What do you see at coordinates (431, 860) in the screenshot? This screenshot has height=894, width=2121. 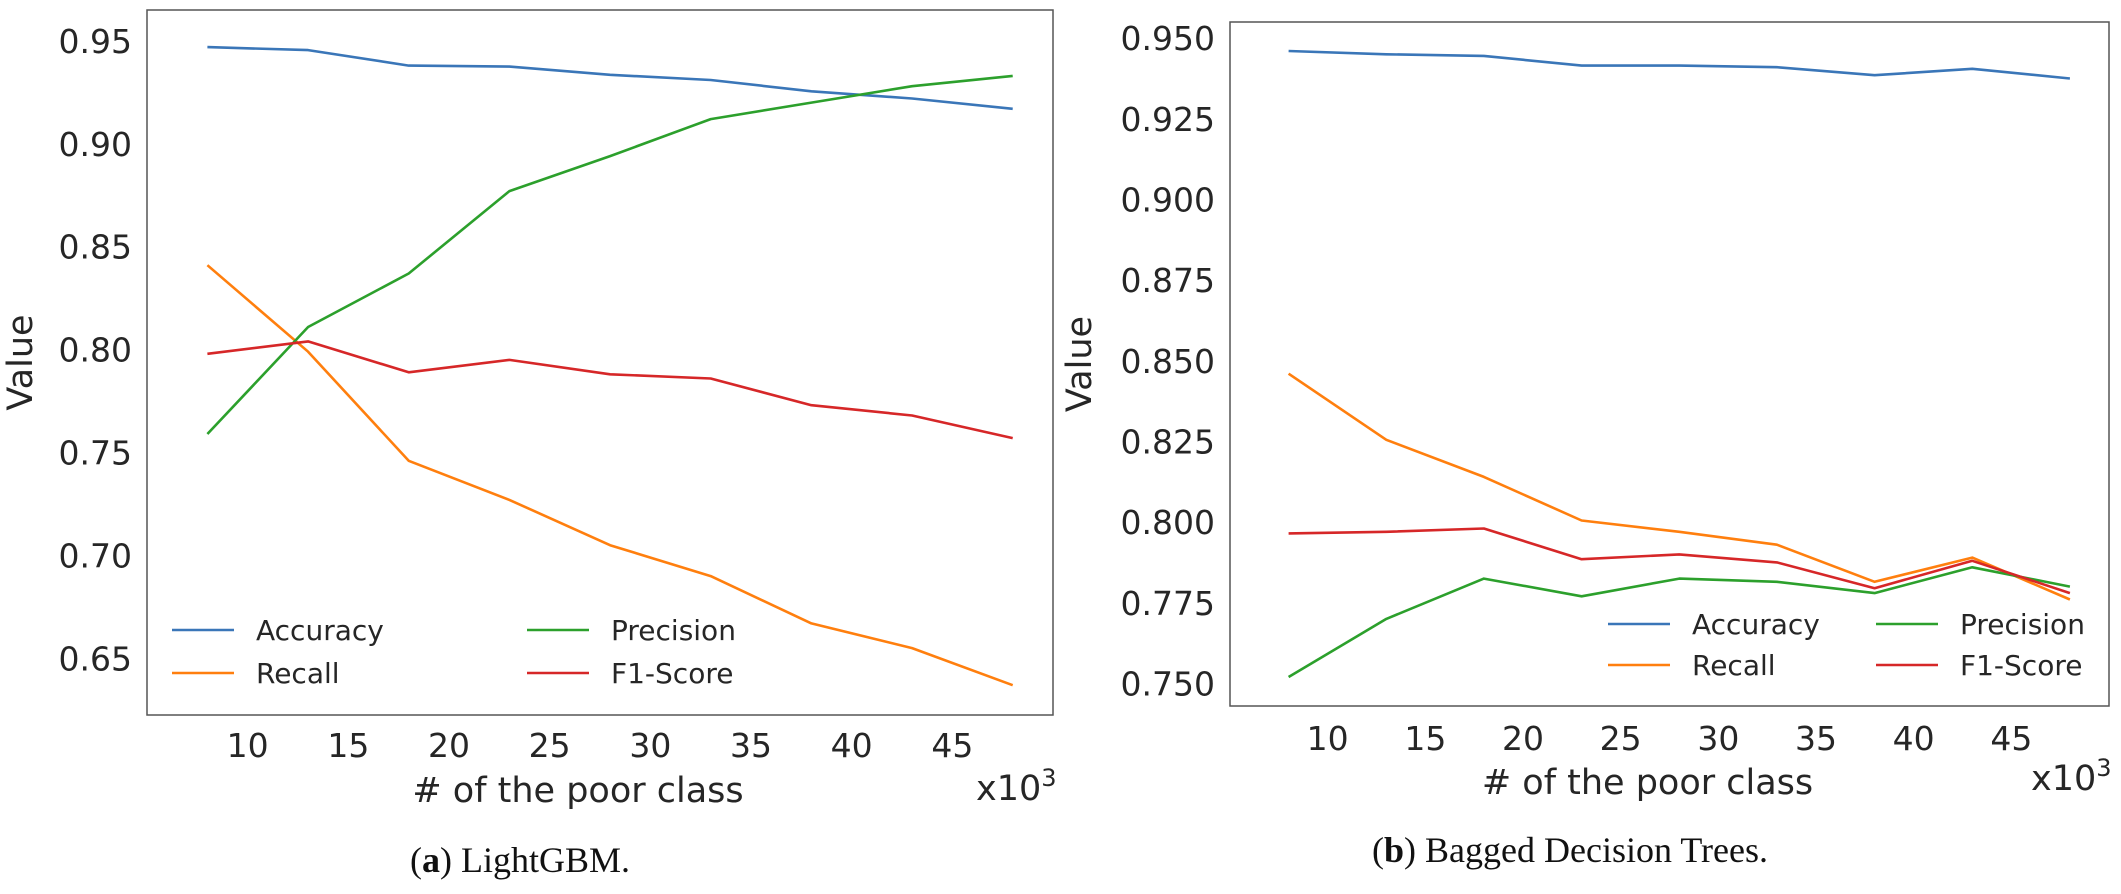 I see `caption-label: a` at bounding box center [431, 860].